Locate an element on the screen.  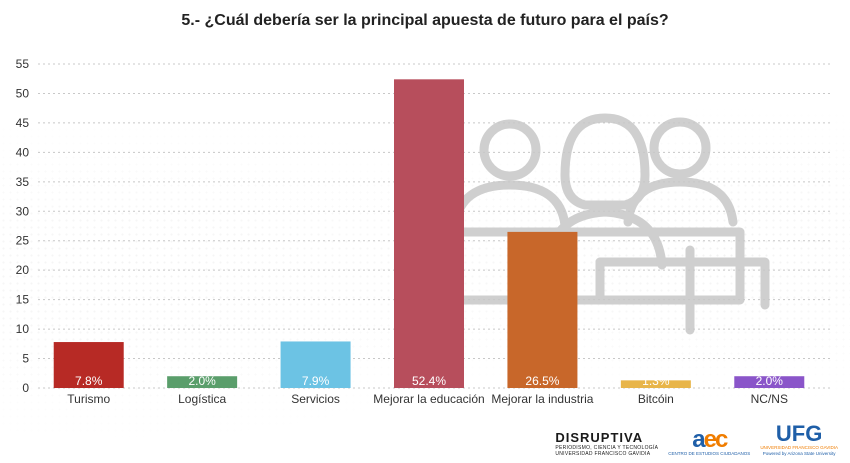
data-label: 7.8% is located at coordinates (89, 381).